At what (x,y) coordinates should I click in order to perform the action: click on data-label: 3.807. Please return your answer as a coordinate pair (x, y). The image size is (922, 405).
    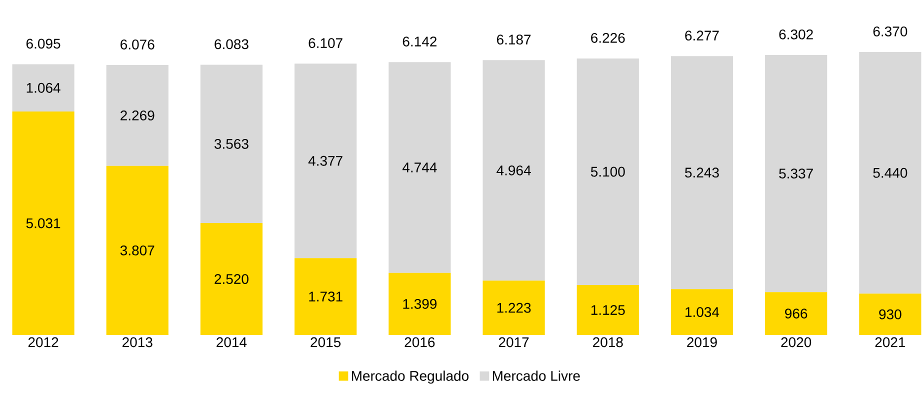
    Looking at the image, I should click on (137, 250).